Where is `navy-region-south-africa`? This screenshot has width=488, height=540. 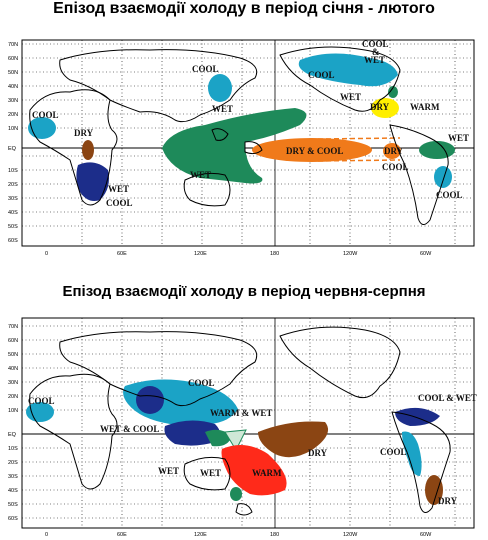 navy-region-south-africa is located at coordinates (92, 181).